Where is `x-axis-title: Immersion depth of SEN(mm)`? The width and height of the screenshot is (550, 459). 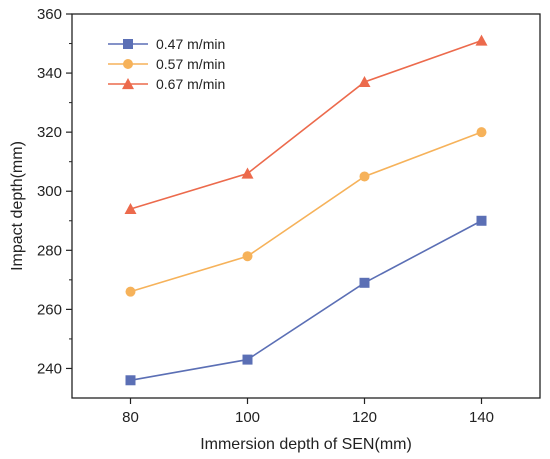
x-axis-title: Immersion depth of SEN(mm) is located at coordinates (306, 444).